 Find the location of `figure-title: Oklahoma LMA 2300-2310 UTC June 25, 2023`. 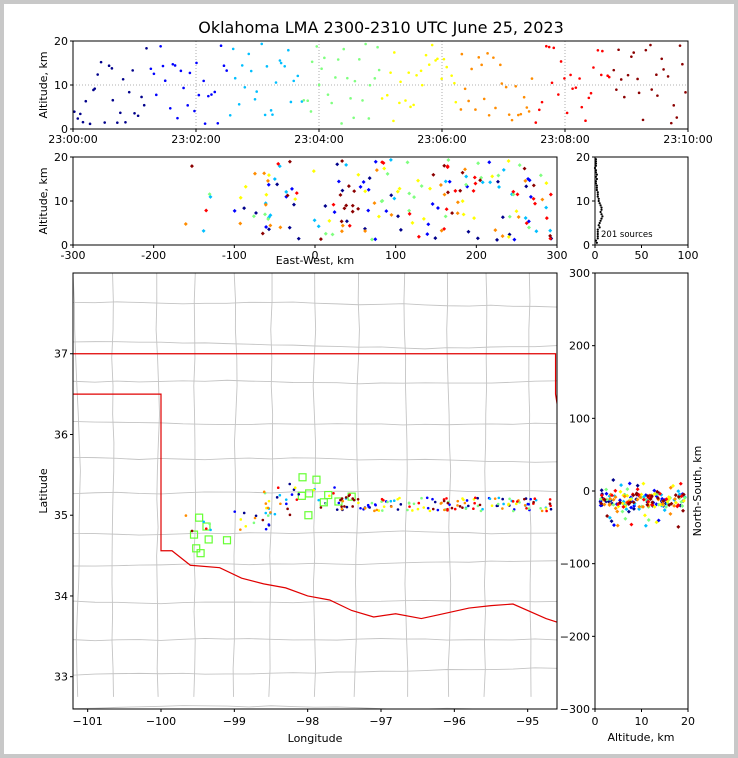

figure-title: Oklahoma LMA 2300-2310 UTC June 25, 2023 is located at coordinates (381, 27).